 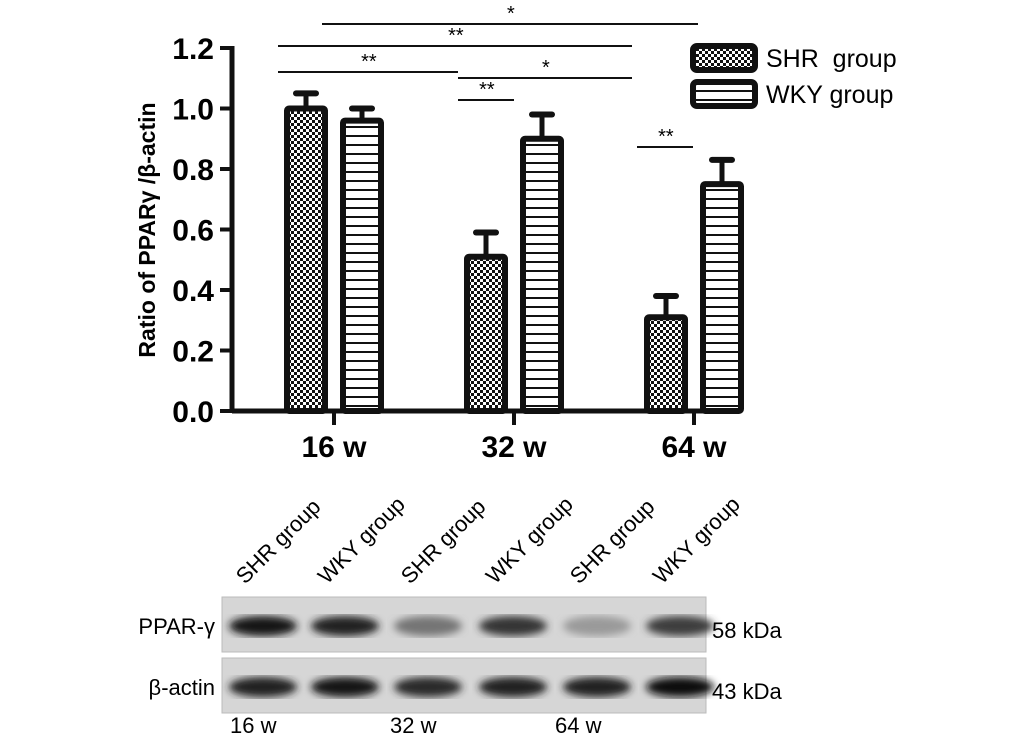 I want to click on row-label: PPAR-γ, so click(x=176, y=626).